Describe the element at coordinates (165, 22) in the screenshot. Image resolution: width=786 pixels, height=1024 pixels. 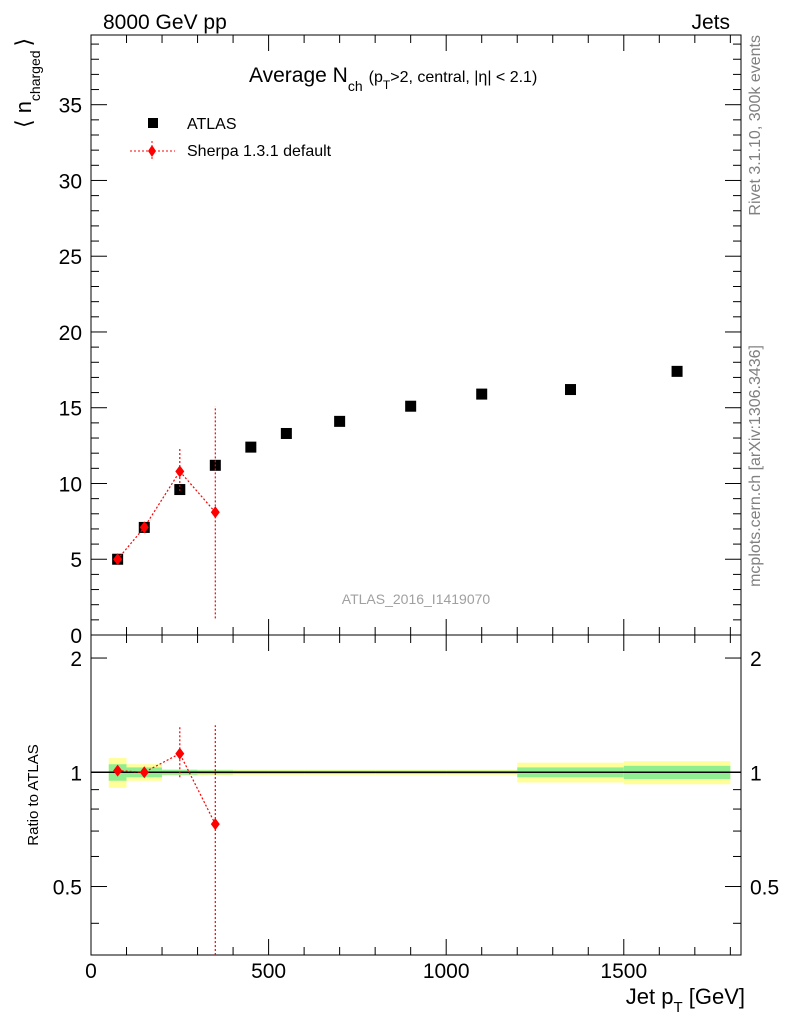
I see `header-left-label: 8000 GeV pp` at that location.